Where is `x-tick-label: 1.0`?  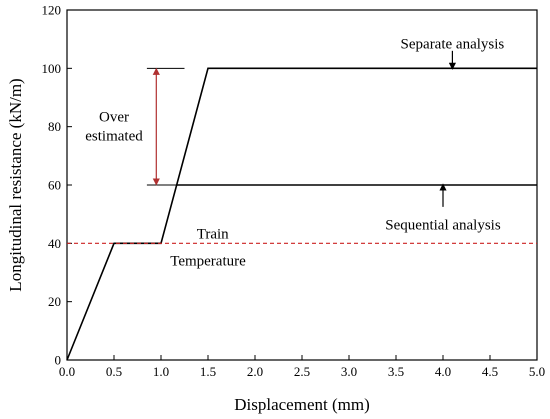
x-tick-label: 1.0 is located at coordinates (161, 371).